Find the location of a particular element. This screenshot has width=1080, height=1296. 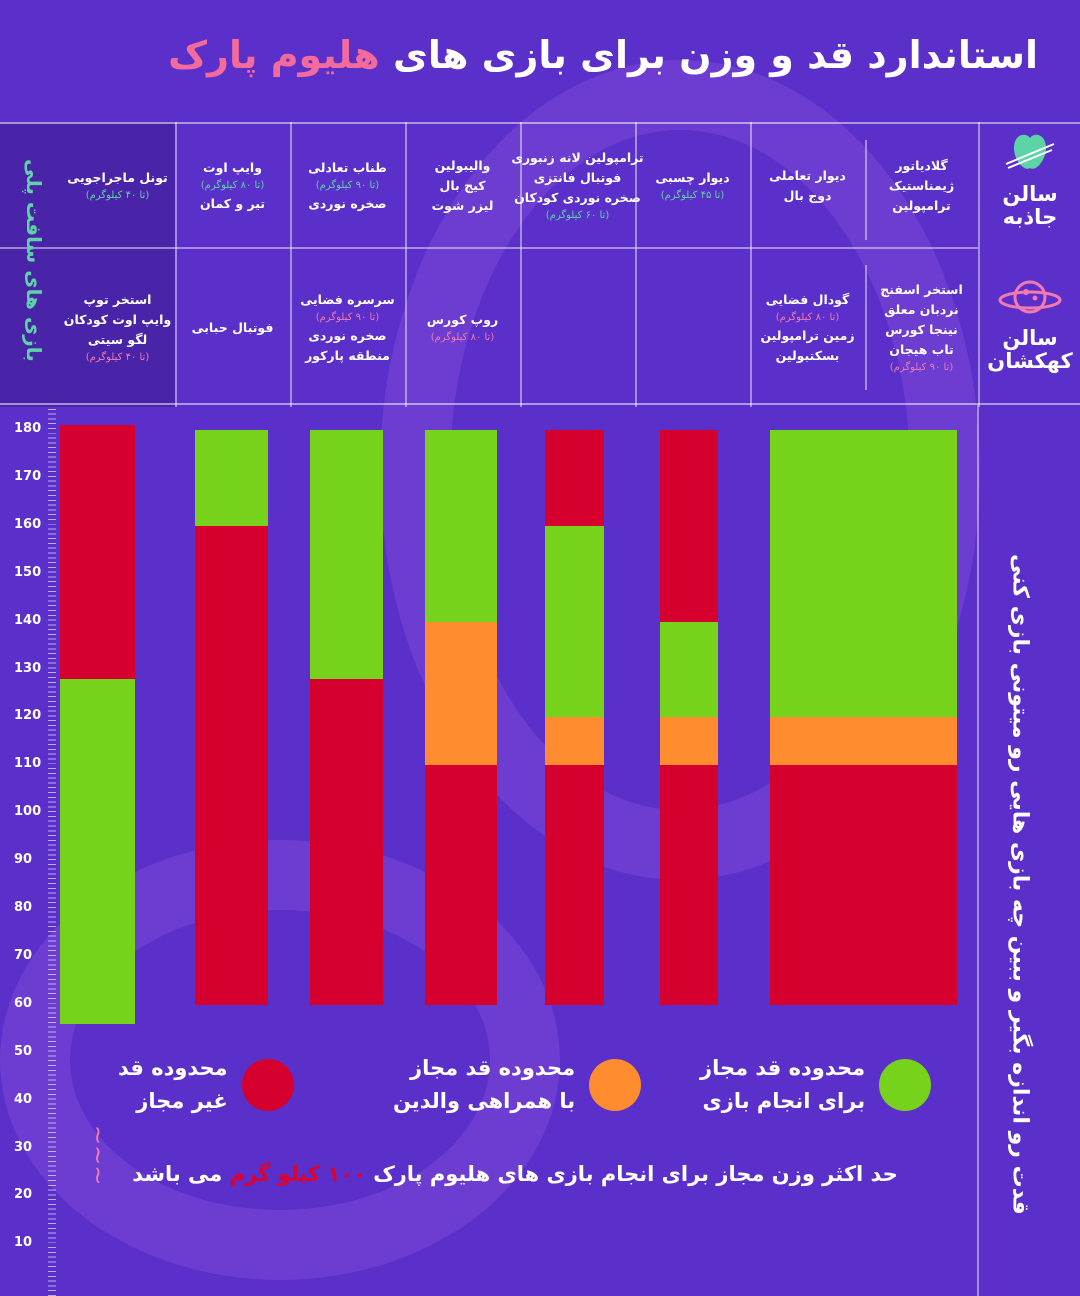

game-name: صخره نوردی is located at coordinates (347, 203).